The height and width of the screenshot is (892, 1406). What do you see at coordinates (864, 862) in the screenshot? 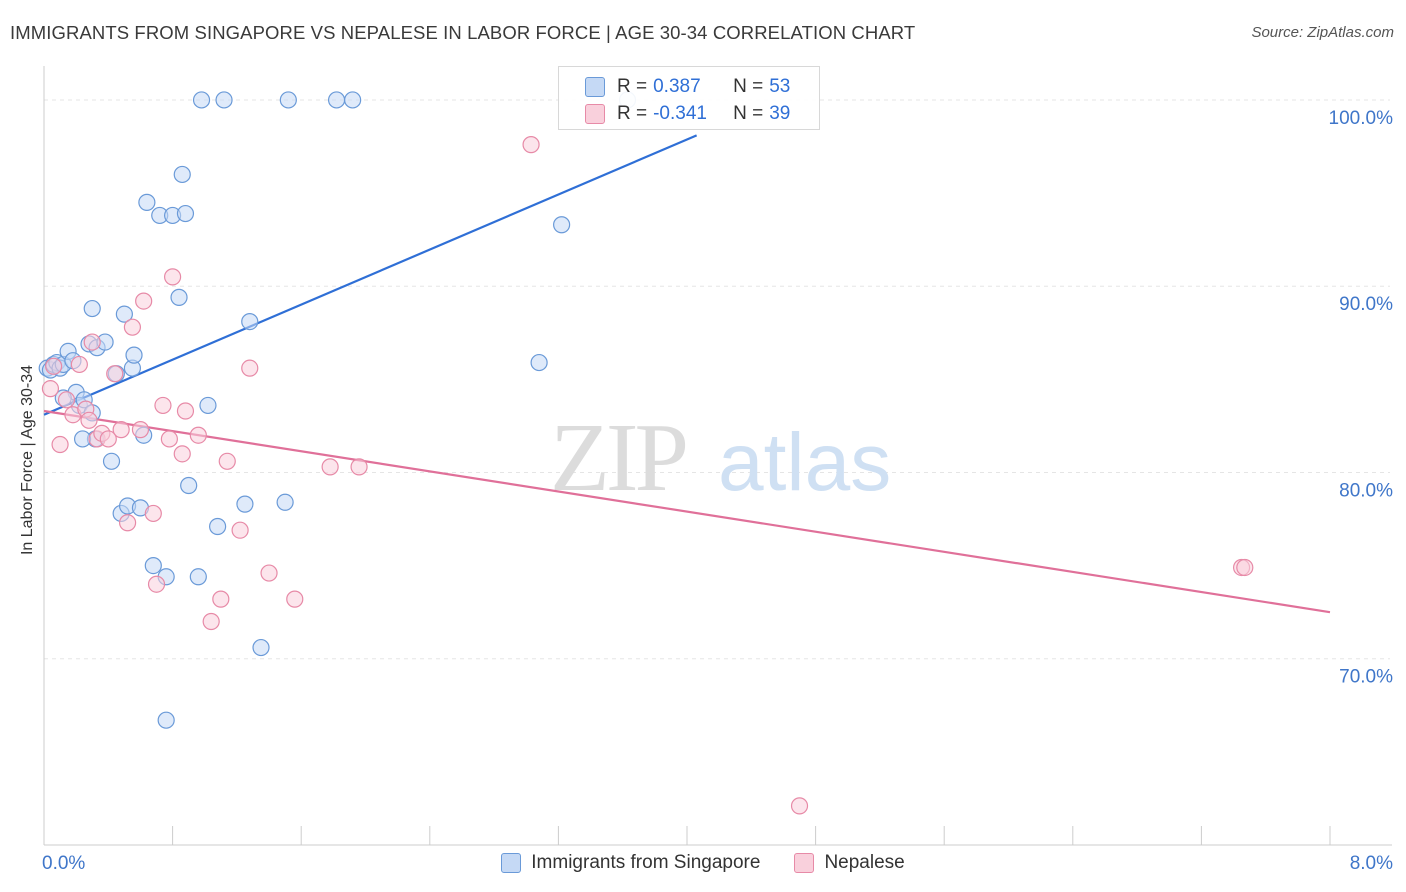
I see `legend-label-nepalese: Nepalese` at bounding box center [864, 862].